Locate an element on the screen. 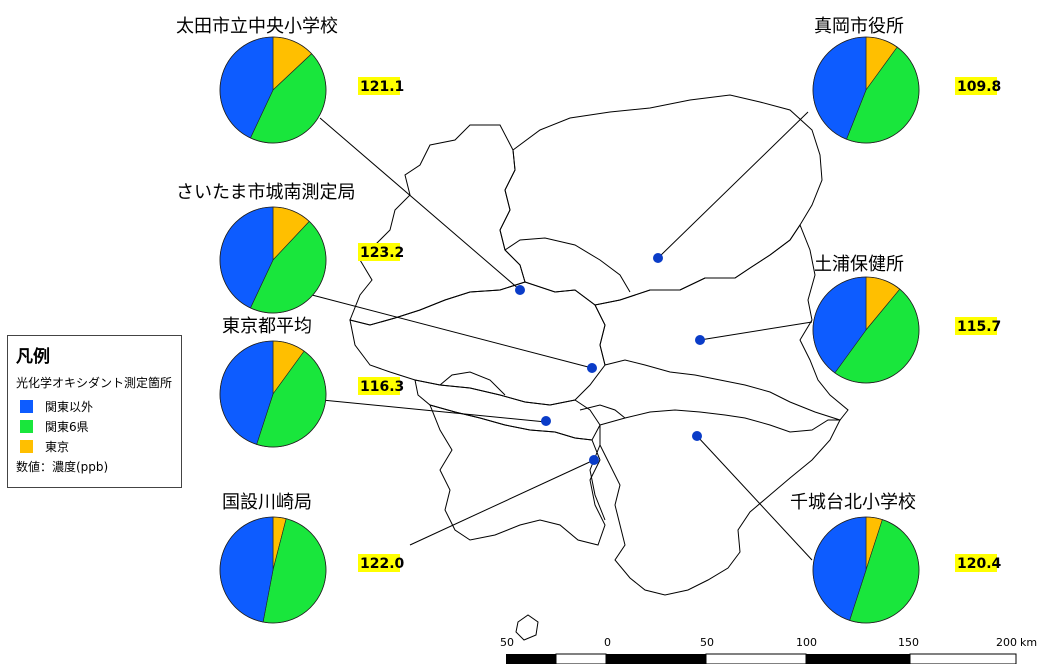 This screenshot has width=1044, height=664. scale-label-5: 200 is located at coordinates (1006, 642).